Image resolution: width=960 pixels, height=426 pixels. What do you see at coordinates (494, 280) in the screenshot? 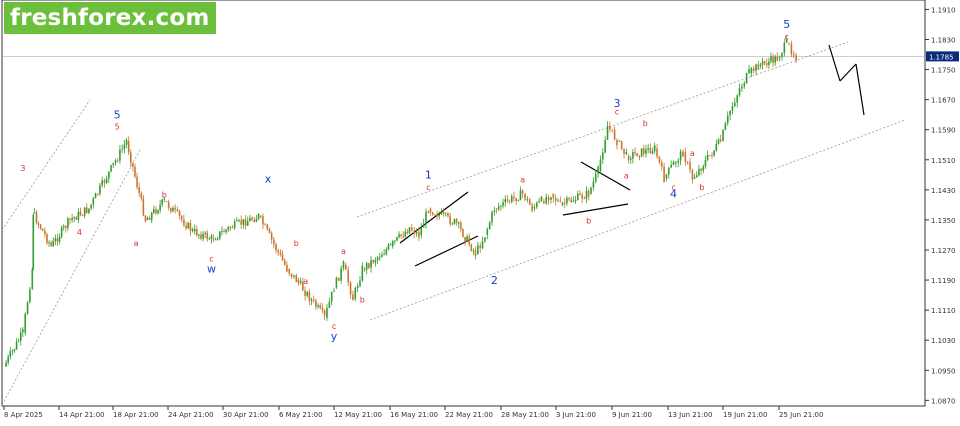
I see `wave-label: 2` at bounding box center [494, 280].